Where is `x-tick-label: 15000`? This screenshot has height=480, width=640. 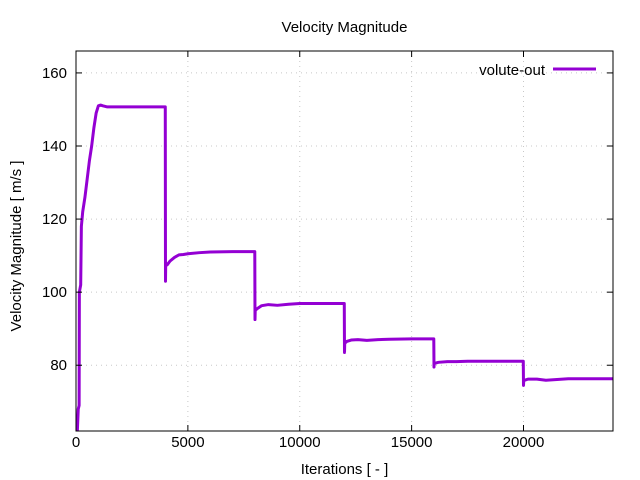 x-tick-label: 15000 is located at coordinates (412, 442).